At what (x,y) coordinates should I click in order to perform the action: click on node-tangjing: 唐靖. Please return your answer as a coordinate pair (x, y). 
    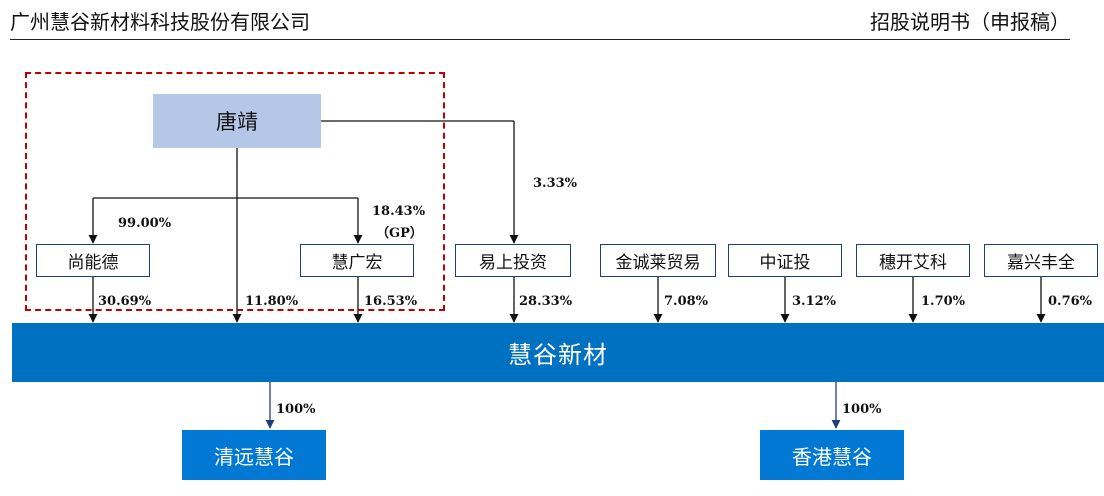
    Looking at the image, I should click on (237, 121).